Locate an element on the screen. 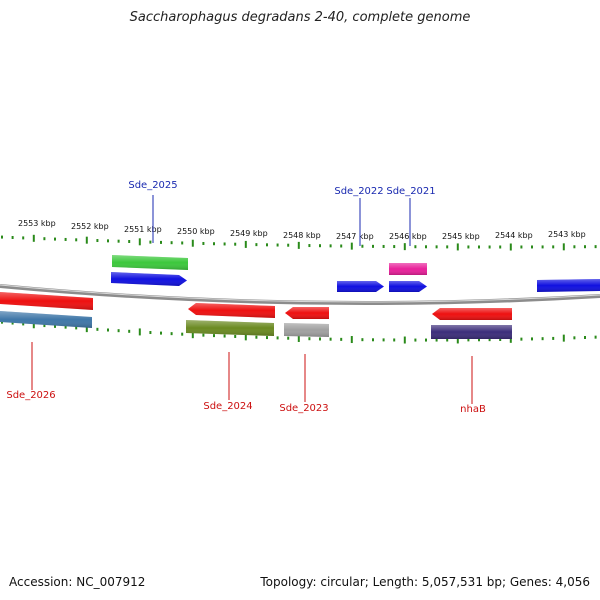 This screenshot has height=600, width=600. gene-red-2026 is located at coordinates (46, 301).